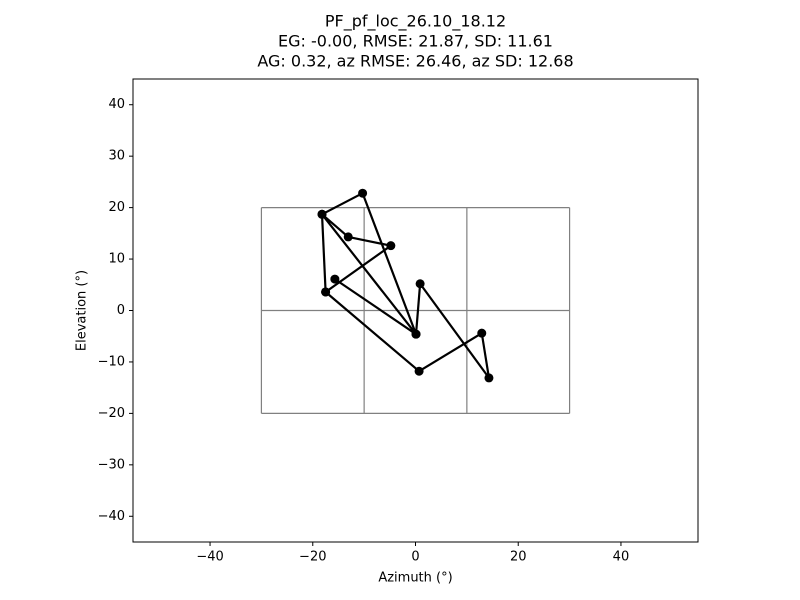  I want to click on y-tick-label: −40, so click(111, 516).